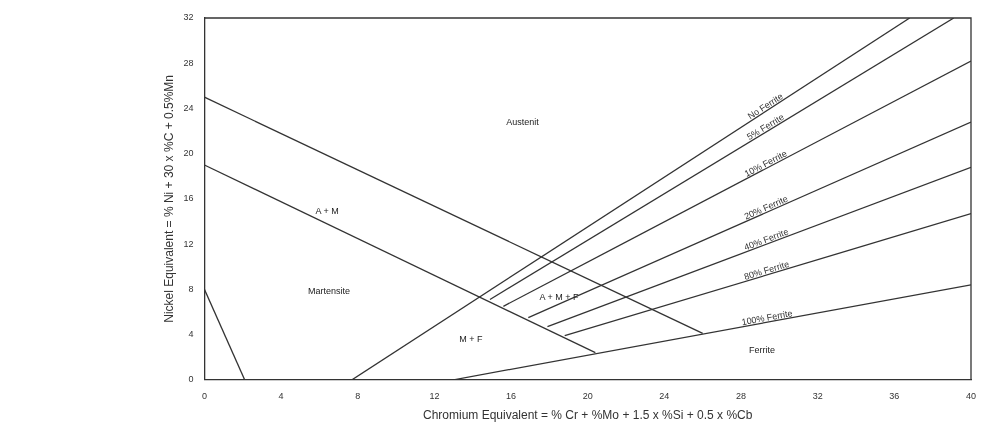  I want to click on x-tick-label: 16, so click(511, 395).